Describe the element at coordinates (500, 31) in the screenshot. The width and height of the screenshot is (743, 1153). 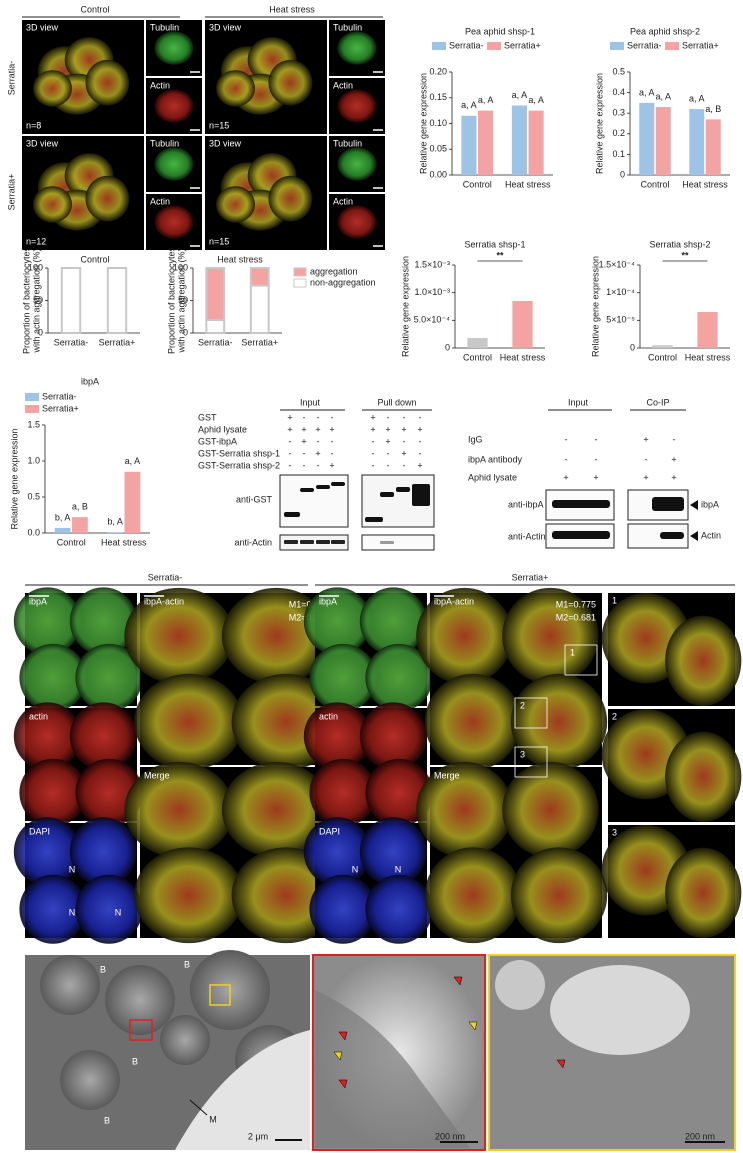
I see `chart-title: Pea aphid shsp-1` at that location.